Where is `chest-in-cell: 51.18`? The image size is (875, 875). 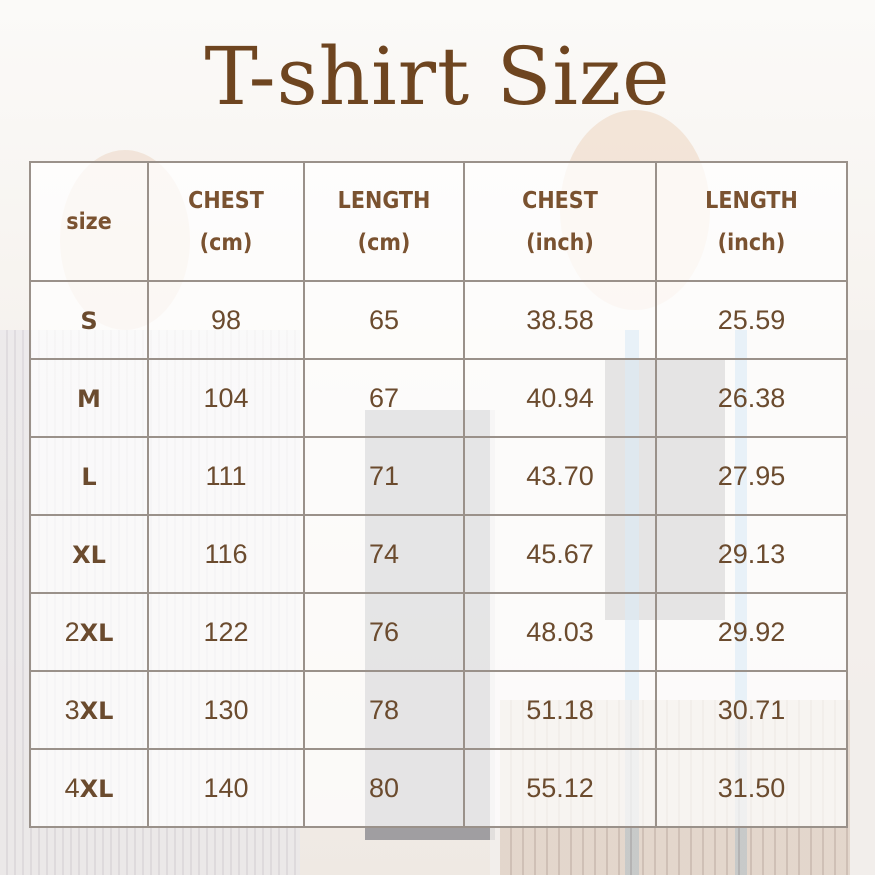
chest-in-cell: 51.18 is located at coordinates (560, 710).